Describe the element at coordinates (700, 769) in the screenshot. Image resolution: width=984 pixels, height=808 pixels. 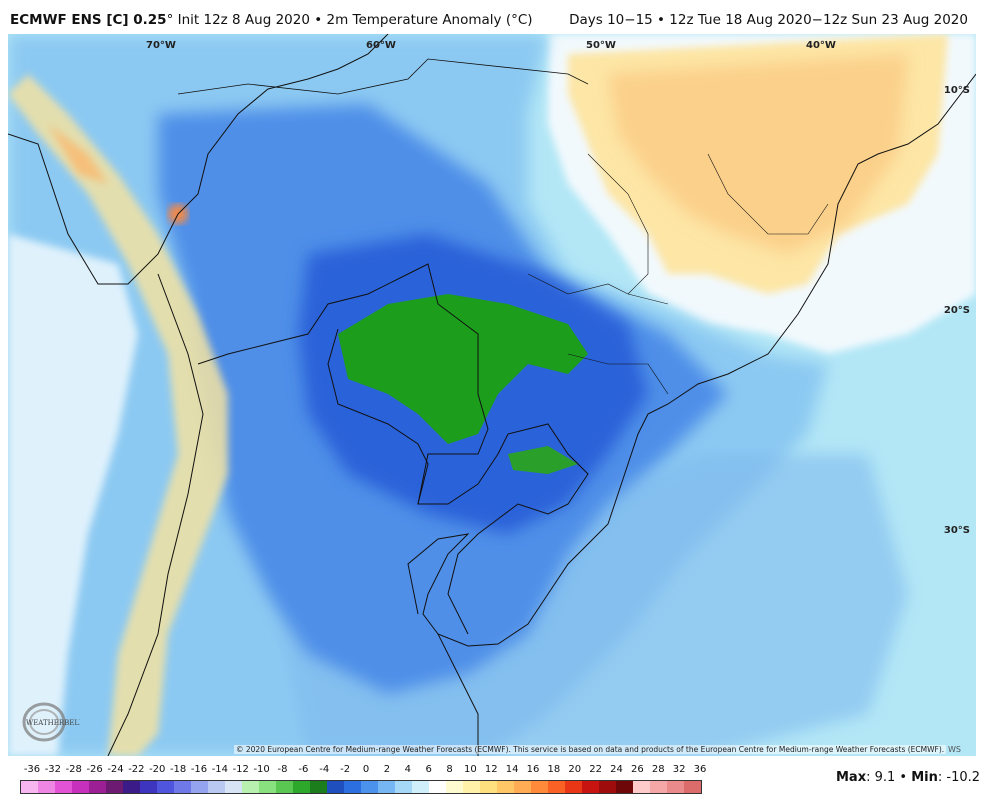
I see `legend-tick: 36` at that location.